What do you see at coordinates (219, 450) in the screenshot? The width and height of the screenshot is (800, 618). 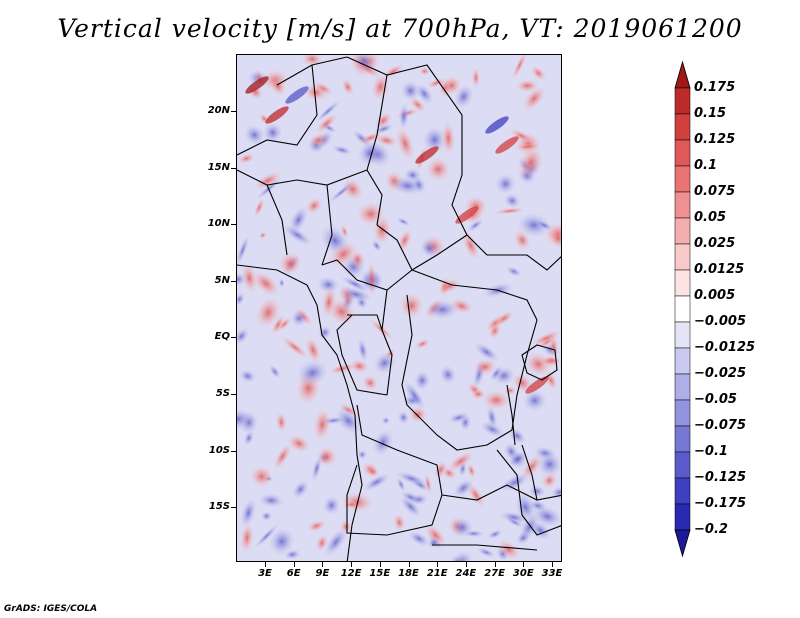 I see `lat-label: 10S` at bounding box center [219, 450].